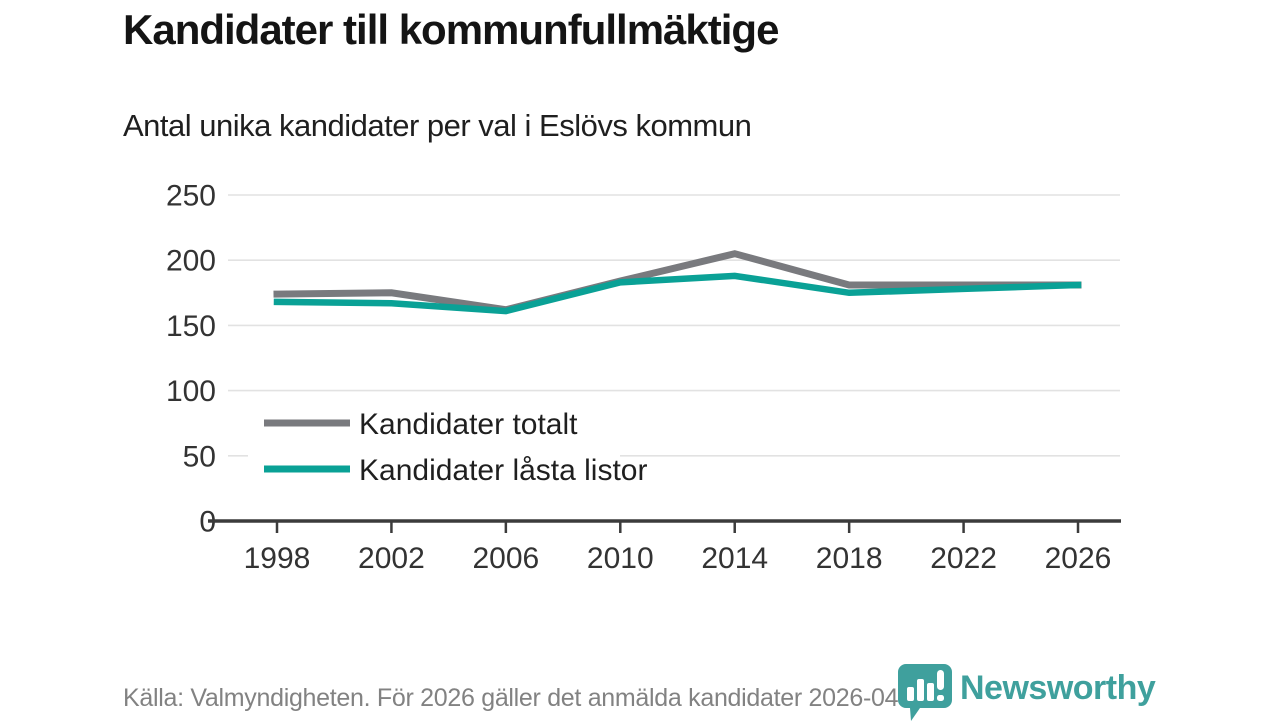 Image resolution: width=1280 pixels, height=722 pixels. Describe the element at coordinates (1058, 688) in the screenshot. I see `newsworthy-wordmark: Newsworthy` at that location.